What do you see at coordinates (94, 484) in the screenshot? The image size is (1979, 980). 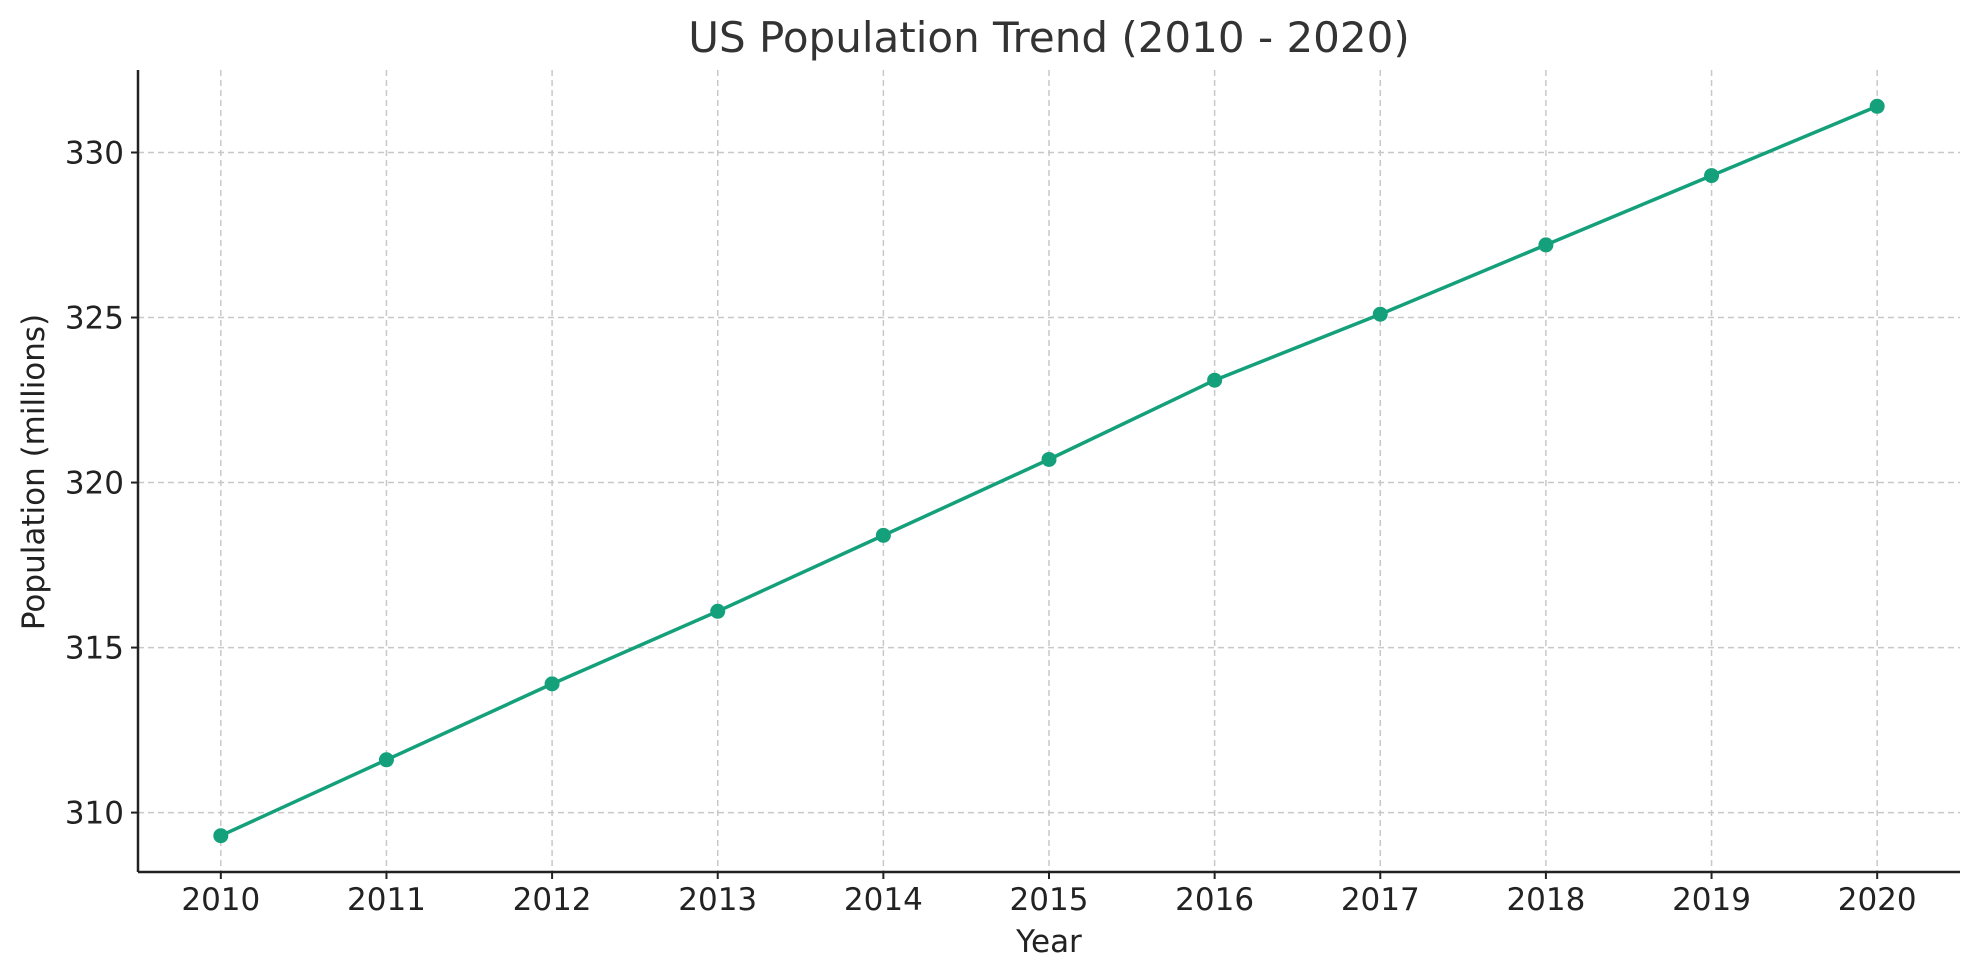 I see `y-tick-label: 320` at bounding box center [94, 484].